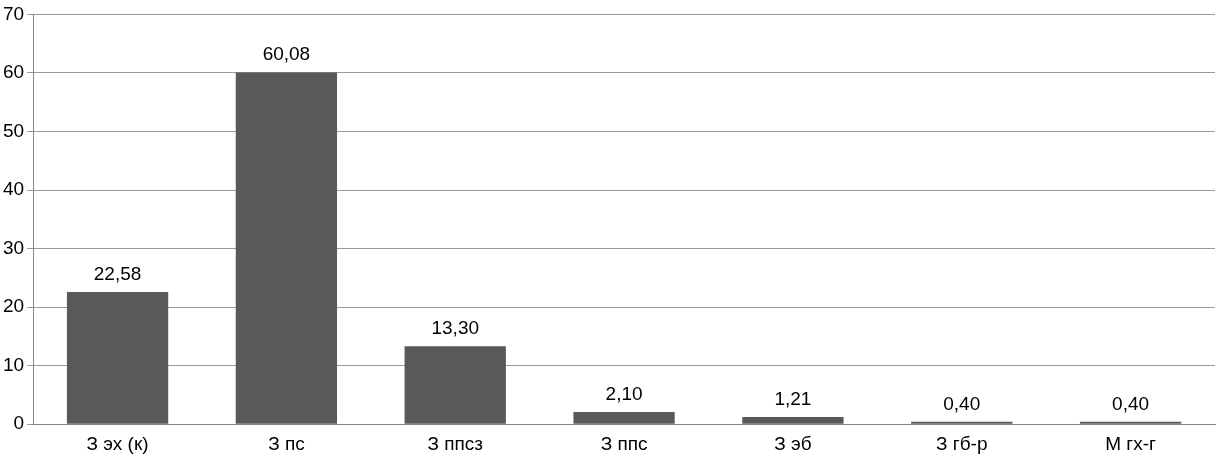 Image resolution: width=1227 pixels, height=459 pixels. I want to click on y-tick-label: 10, so click(13, 364).